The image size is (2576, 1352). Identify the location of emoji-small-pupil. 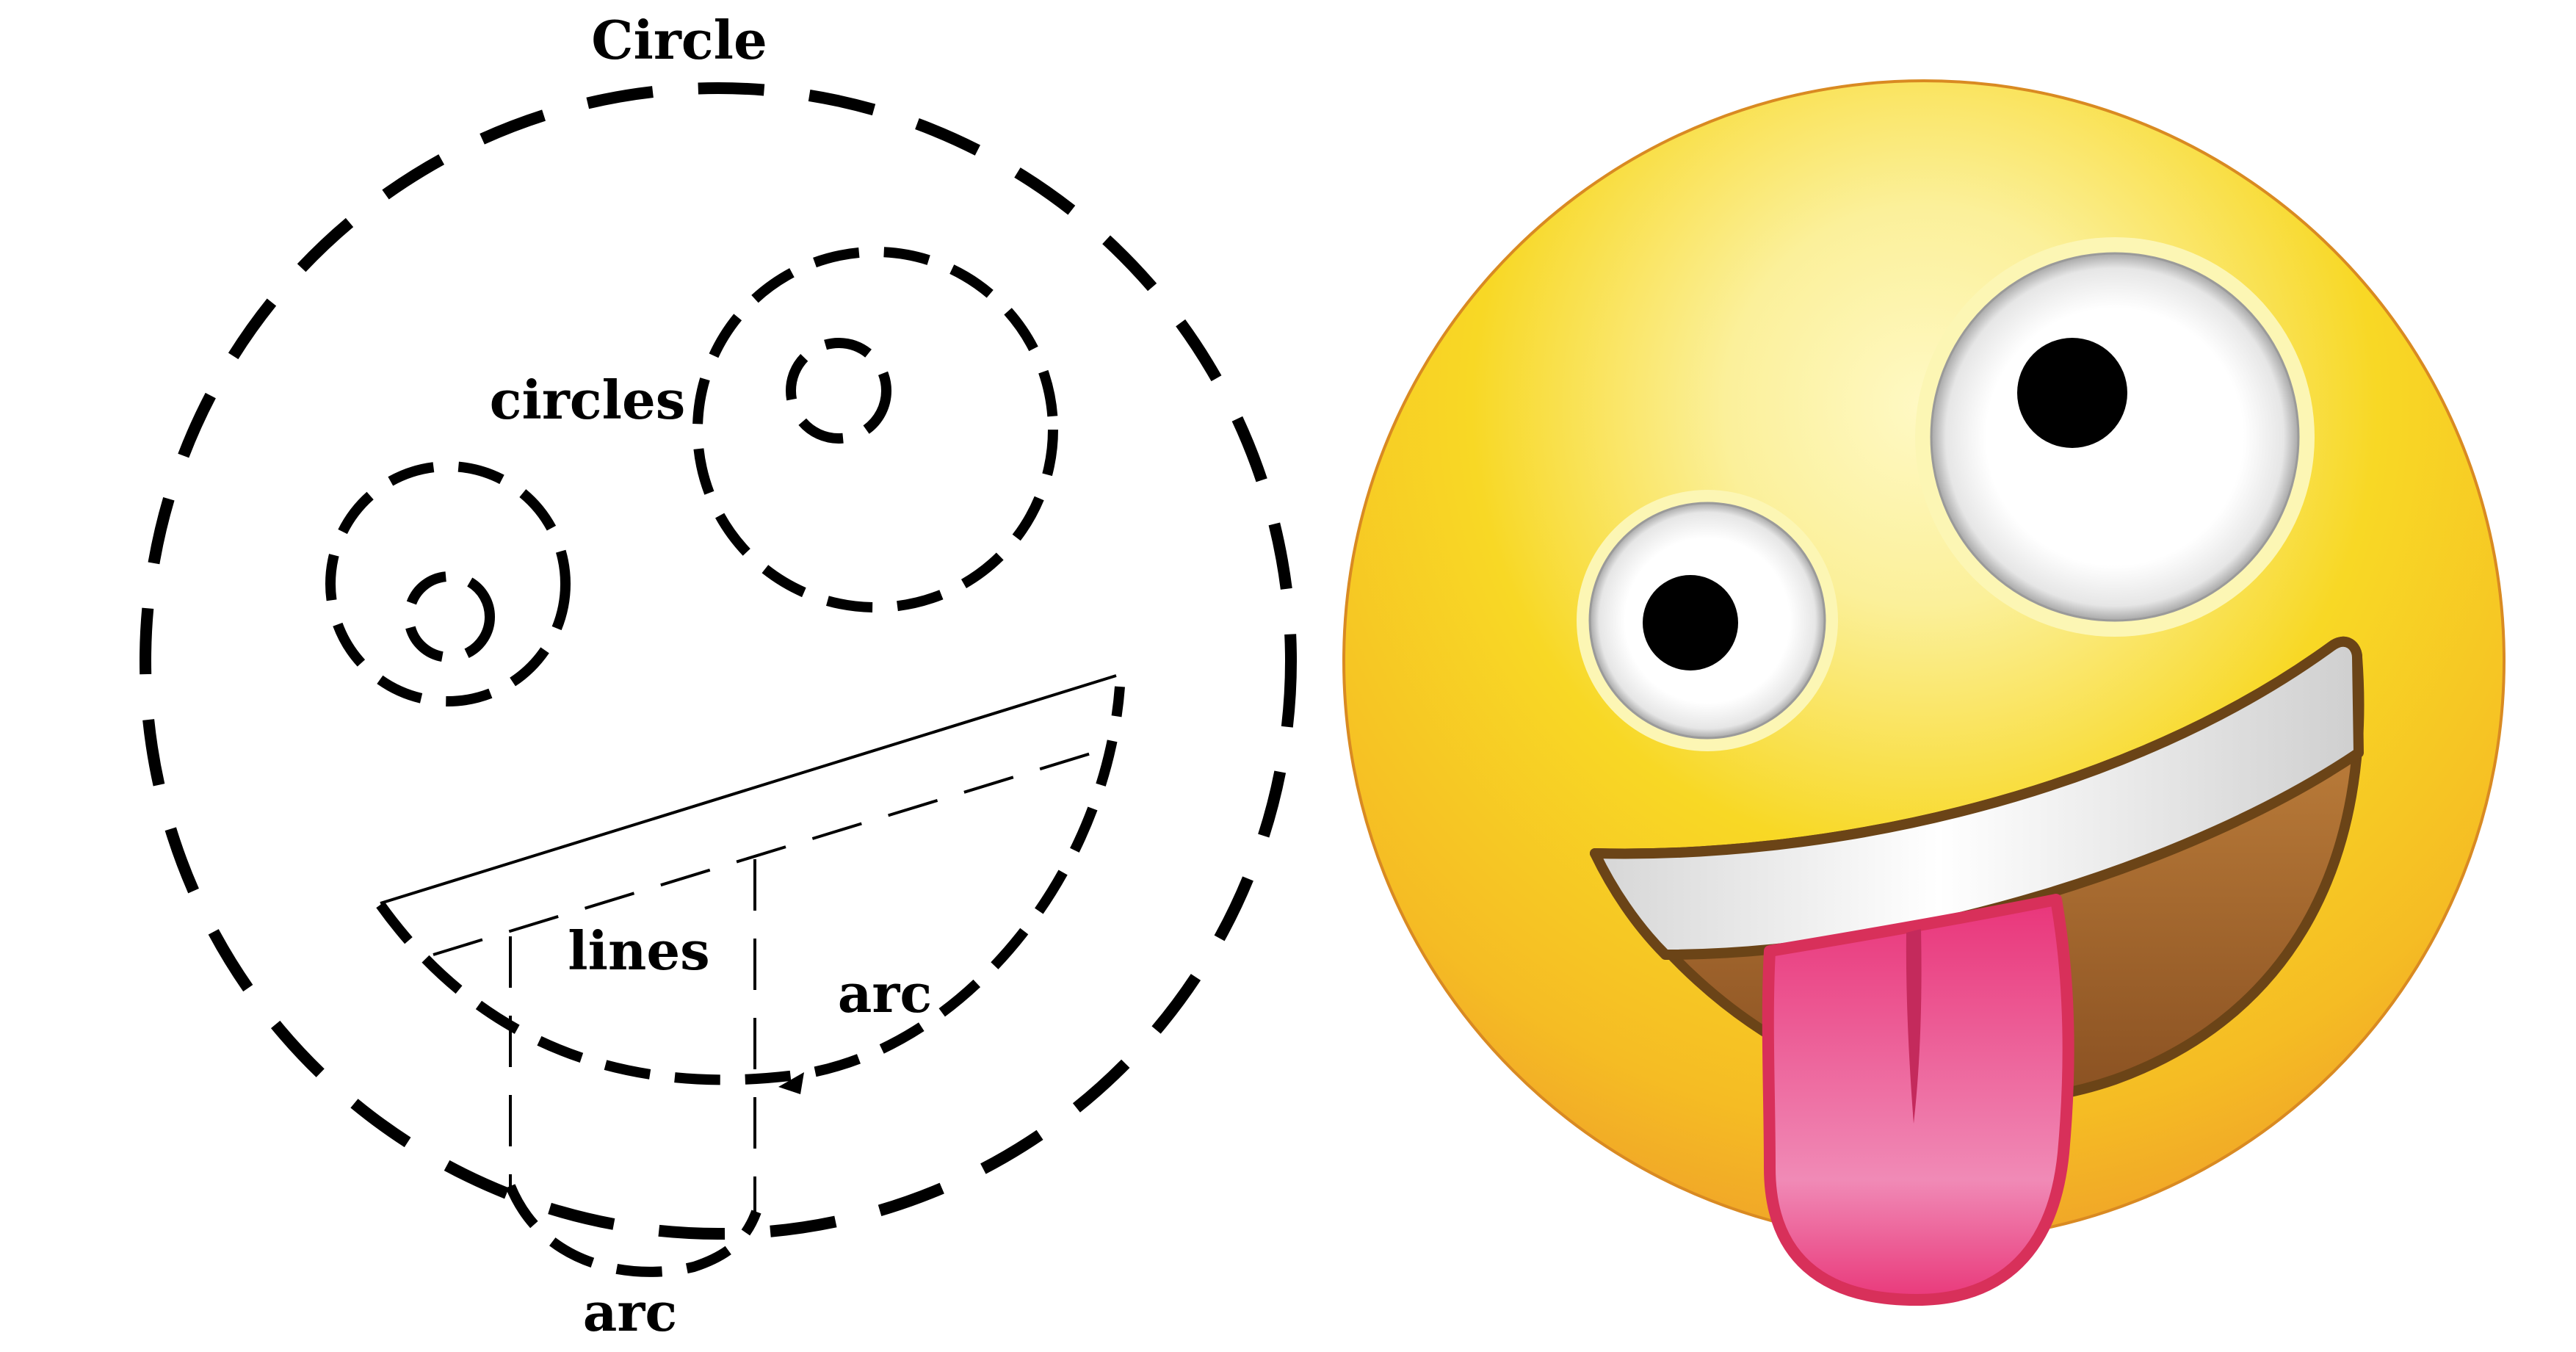
(1690, 623).